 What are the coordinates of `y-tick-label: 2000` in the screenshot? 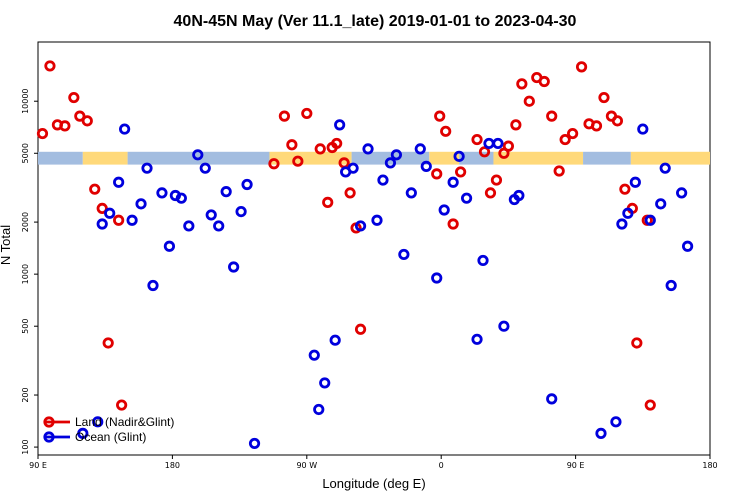 It's located at (25, 222).